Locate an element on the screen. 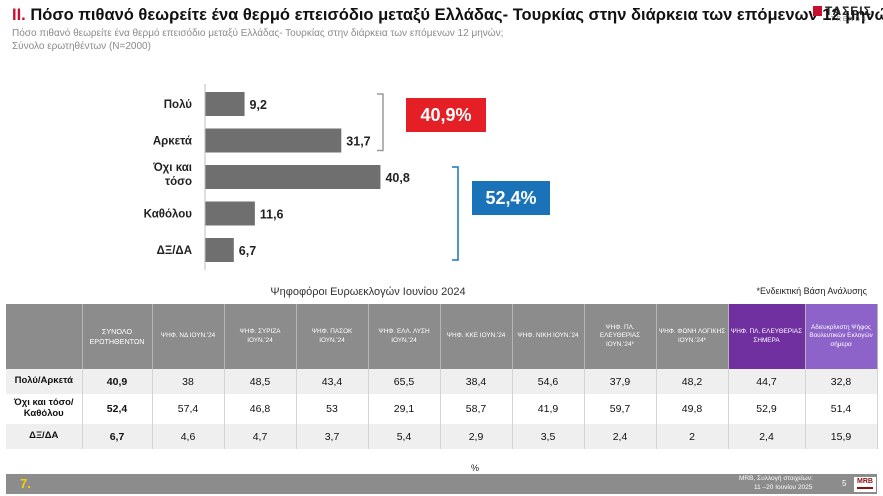 The image size is (883, 496). col-header: ΣΥΝΟΛΟ ΕΡΩΤΗΘΕΝΤΩΝ is located at coordinates (117, 336).